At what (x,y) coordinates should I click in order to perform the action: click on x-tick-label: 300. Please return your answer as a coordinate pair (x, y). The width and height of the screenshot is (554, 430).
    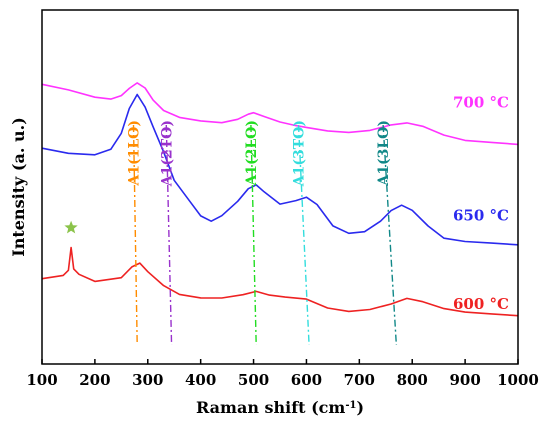
    Looking at the image, I should click on (147, 380).